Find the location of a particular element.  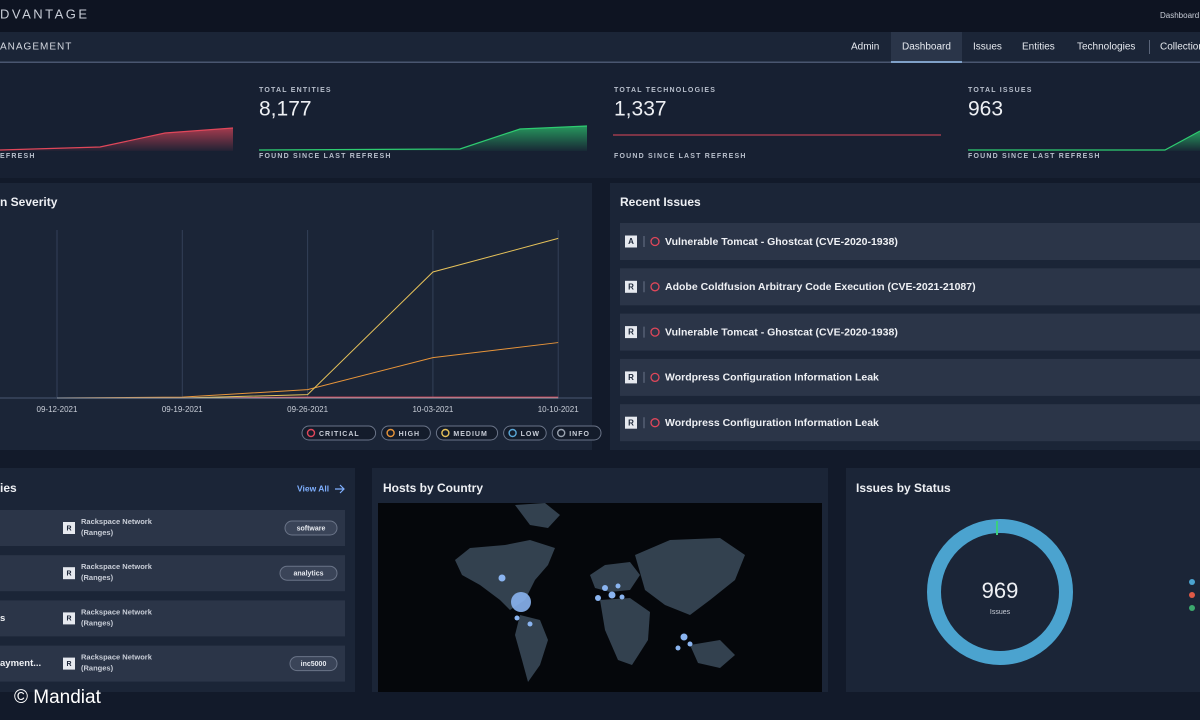

nav-bar is located at coordinates (600, 47).